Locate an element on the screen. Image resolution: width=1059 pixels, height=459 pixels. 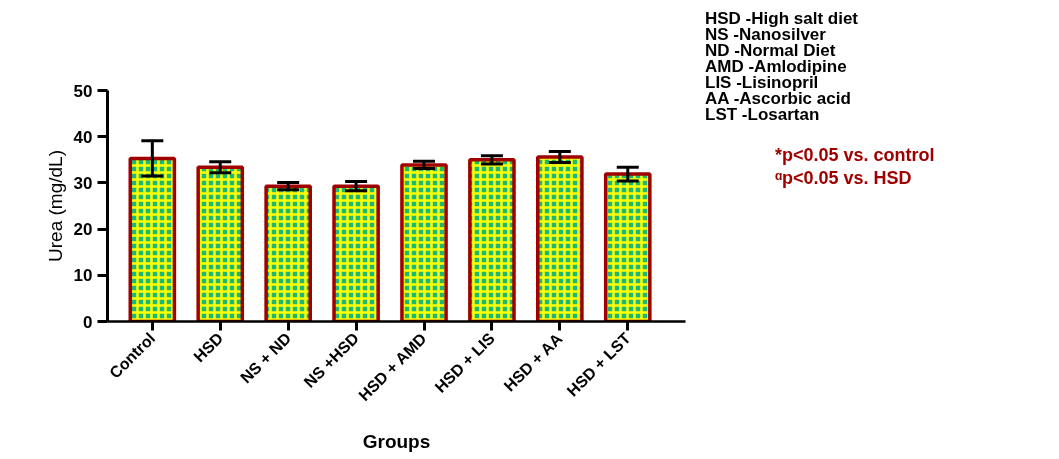
y-tick-label: 40 is located at coordinates (83, 137).